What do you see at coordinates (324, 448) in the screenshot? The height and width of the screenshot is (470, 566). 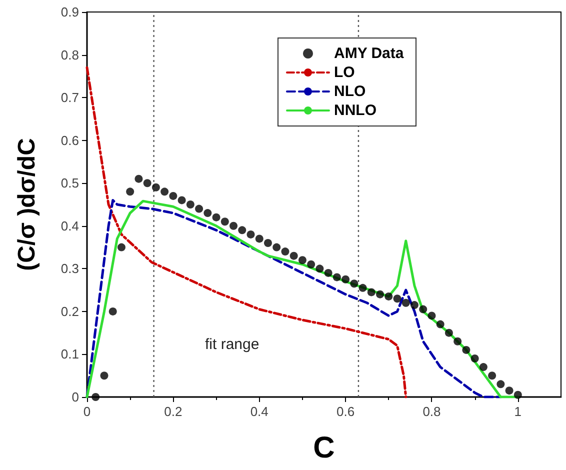 I see `x-axis-title: C` at bounding box center [324, 448].